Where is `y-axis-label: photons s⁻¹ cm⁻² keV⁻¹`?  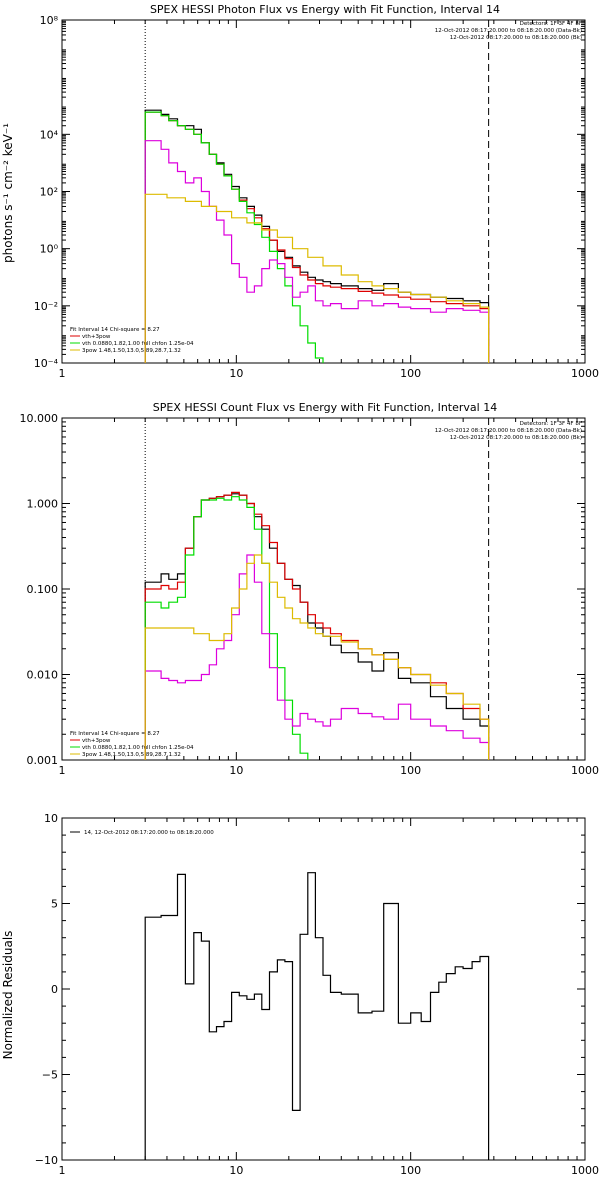 y-axis-label: photons s⁻¹ cm⁻² keV⁻¹ is located at coordinates (8, 193).